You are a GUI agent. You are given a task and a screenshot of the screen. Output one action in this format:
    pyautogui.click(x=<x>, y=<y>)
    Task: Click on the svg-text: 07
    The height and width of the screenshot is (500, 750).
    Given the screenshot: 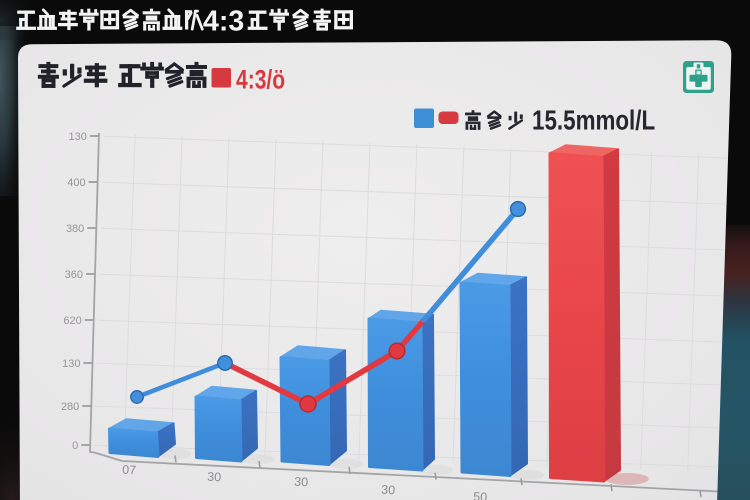 What is the action you would take?
    pyautogui.click(x=129, y=470)
    